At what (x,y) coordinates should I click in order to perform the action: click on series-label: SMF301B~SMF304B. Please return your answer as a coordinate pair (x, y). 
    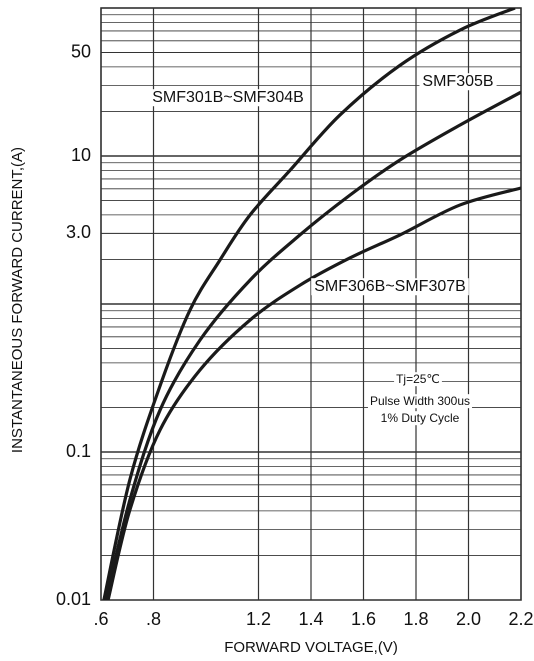
    Looking at the image, I should click on (228, 97).